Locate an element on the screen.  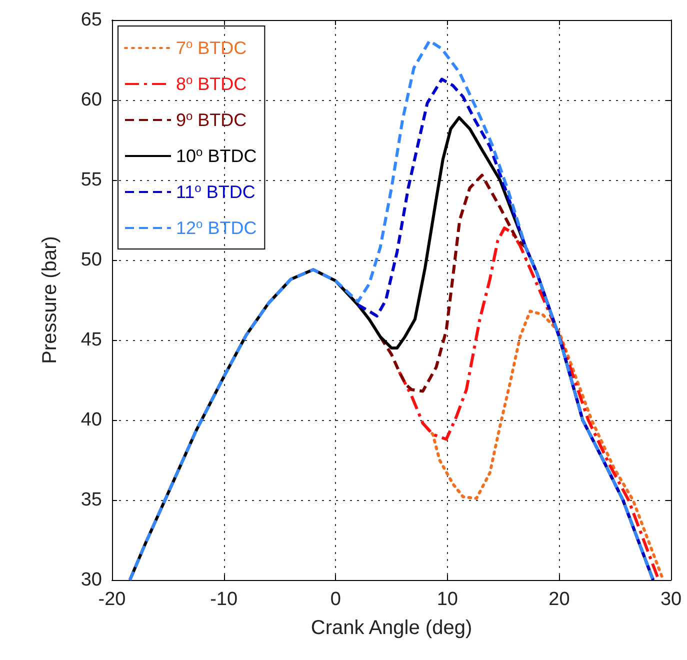
y-axis-title: Pressure (bar) is located at coordinates (50, 300).